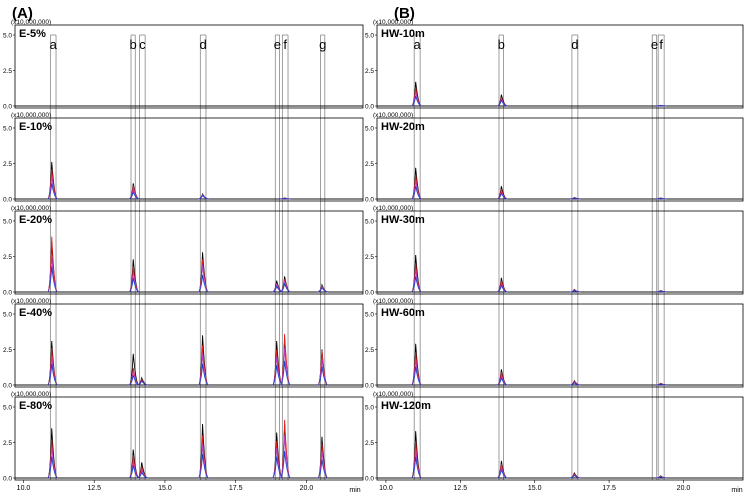 Image resolution: width=748 pixels, height=499 pixels. Describe the element at coordinates (736, 490) in the screenshot. I see `x-unit-label-b: min` at that location.